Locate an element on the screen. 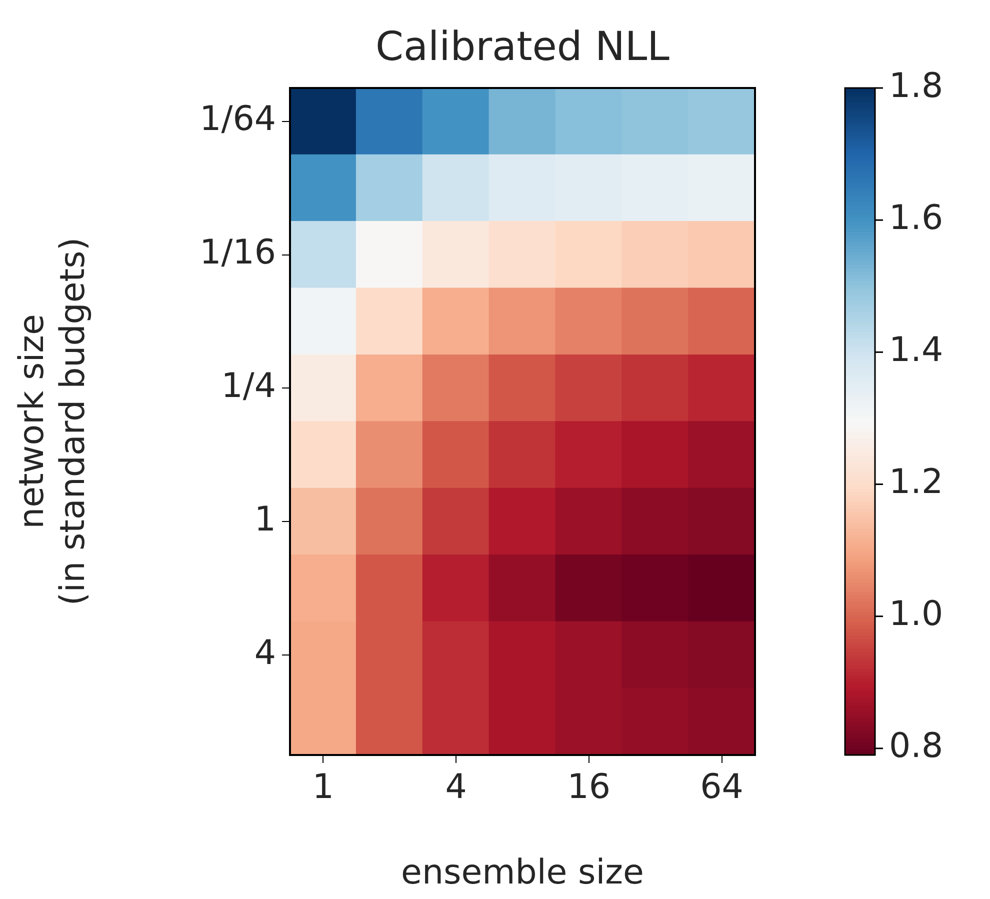  color-bar-label: 1.0 is located at coordinates (916, 614).